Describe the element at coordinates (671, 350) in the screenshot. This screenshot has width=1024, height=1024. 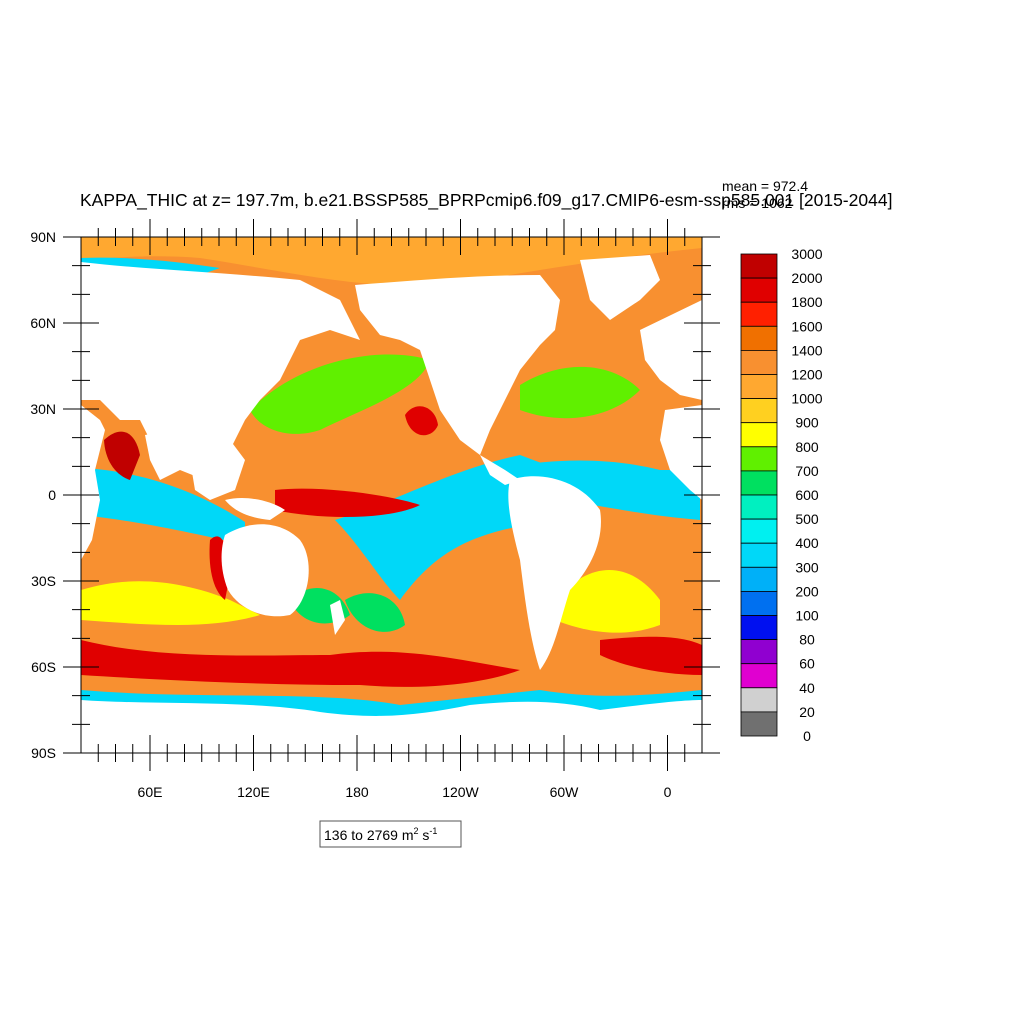
I see `europe-land` at that location.